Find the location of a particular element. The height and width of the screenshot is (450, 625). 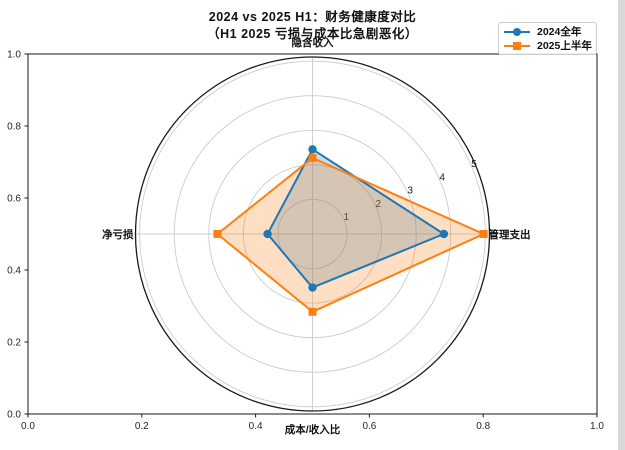

chart-subtitle: （H1 2025 亏损与成本比急剧恶化） is located at coordinates (312, 34).